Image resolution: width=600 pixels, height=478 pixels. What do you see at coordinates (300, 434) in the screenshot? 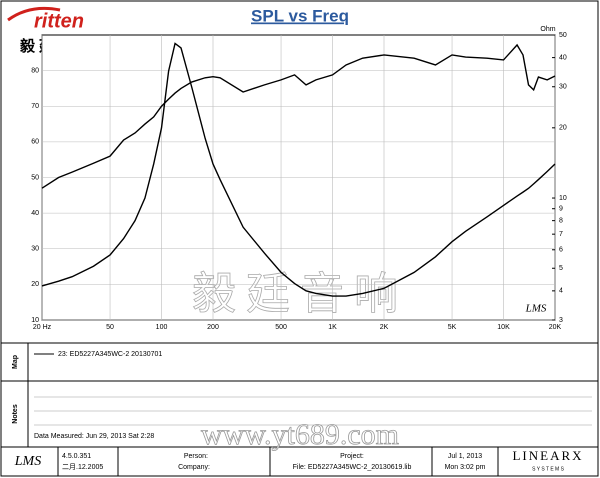
I see `watermark-url: www.yt689.com` at bounding box center [300, 434].